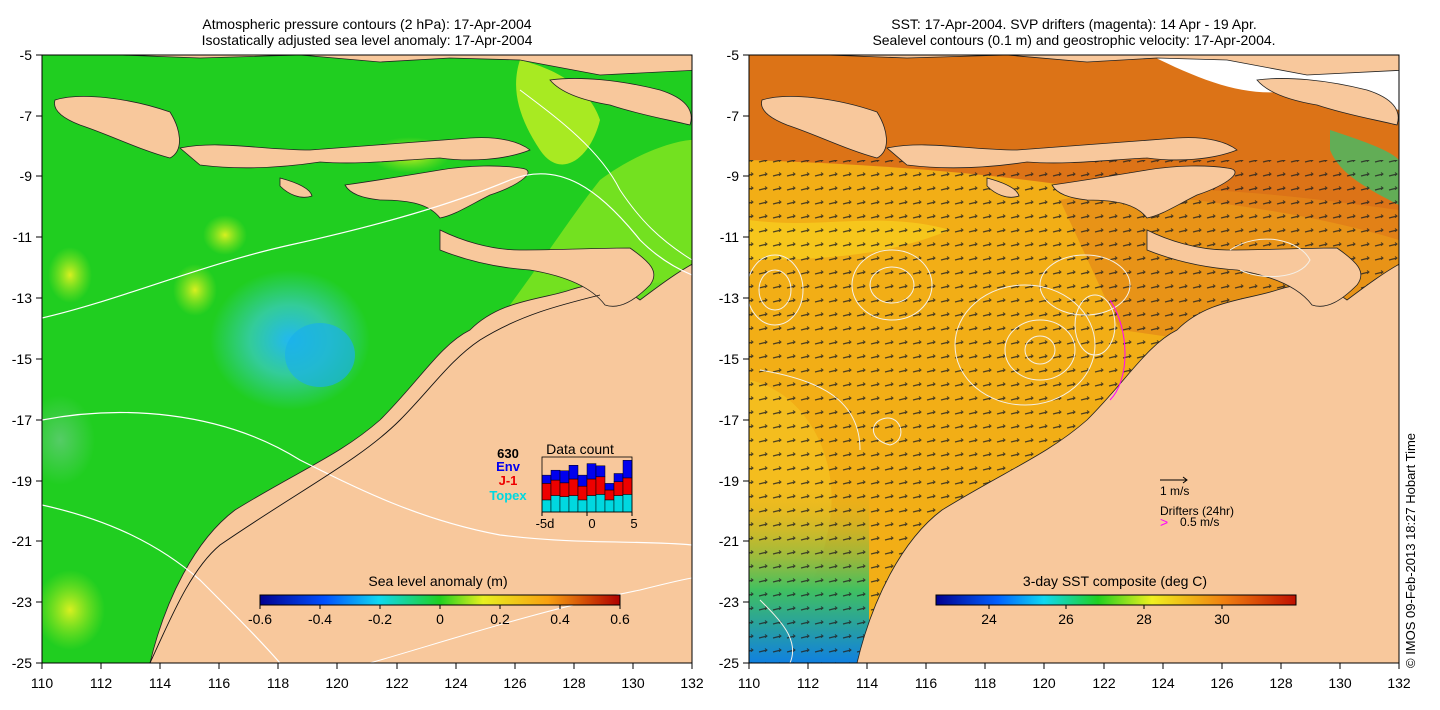 This screenshot has width=1440, height=710. Describe the element at coordinates (580, 449) in the screenshot. I see `data-count-title: Data count` at that location.